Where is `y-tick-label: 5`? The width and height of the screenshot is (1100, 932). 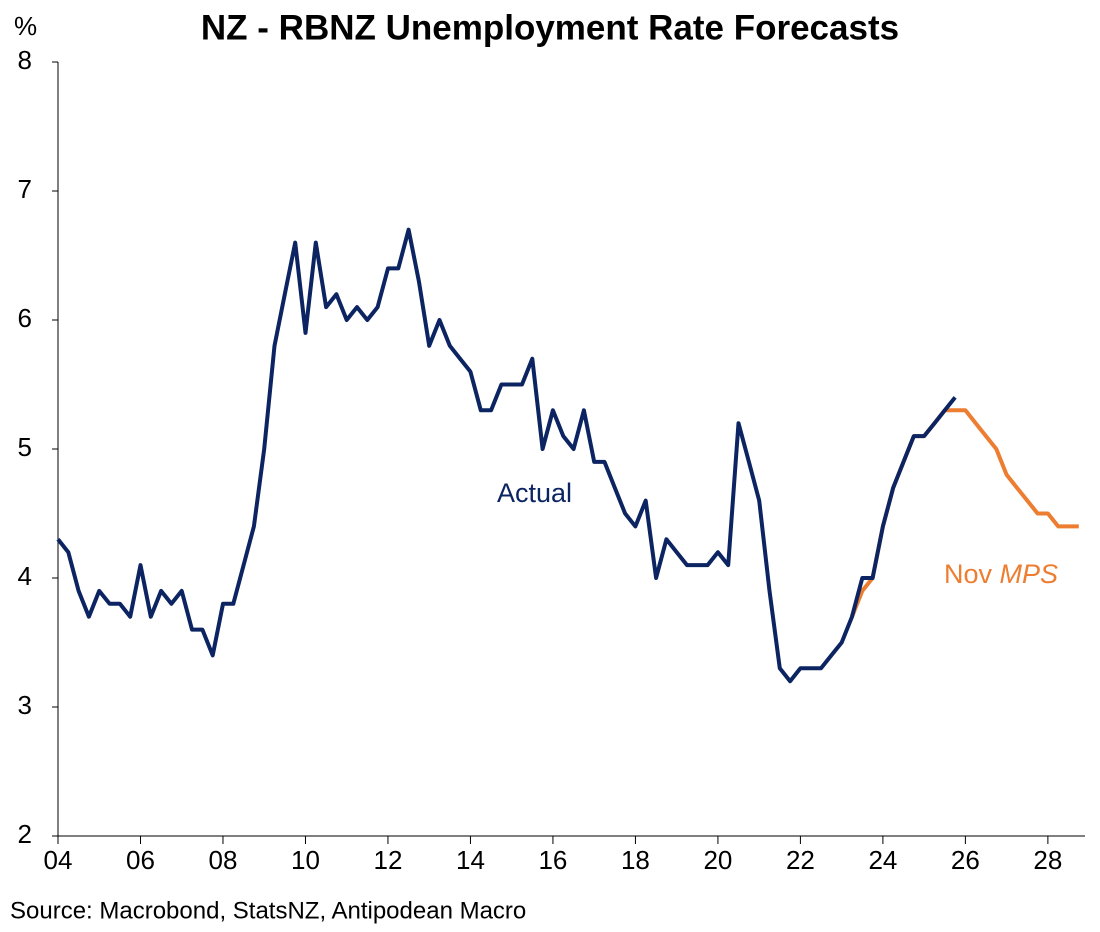
y-tick-label: 5 is located at coordinates (25, 447).